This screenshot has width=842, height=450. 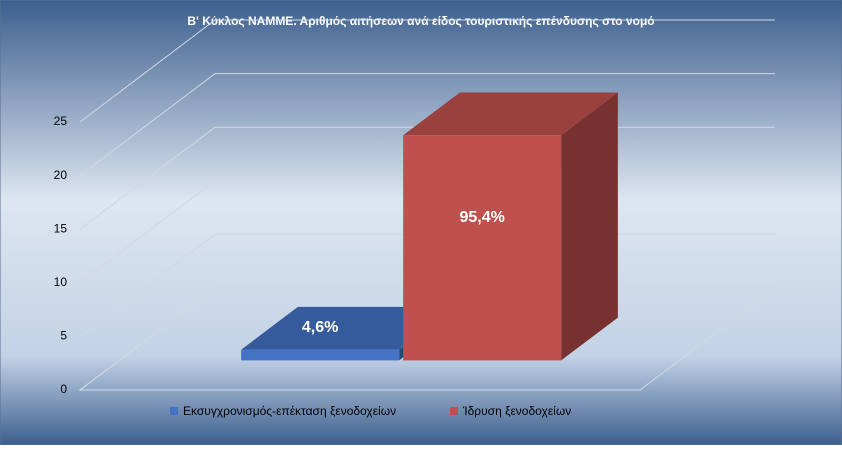 I want to click on data-label: 4,6%, so click(x=320, y=327).